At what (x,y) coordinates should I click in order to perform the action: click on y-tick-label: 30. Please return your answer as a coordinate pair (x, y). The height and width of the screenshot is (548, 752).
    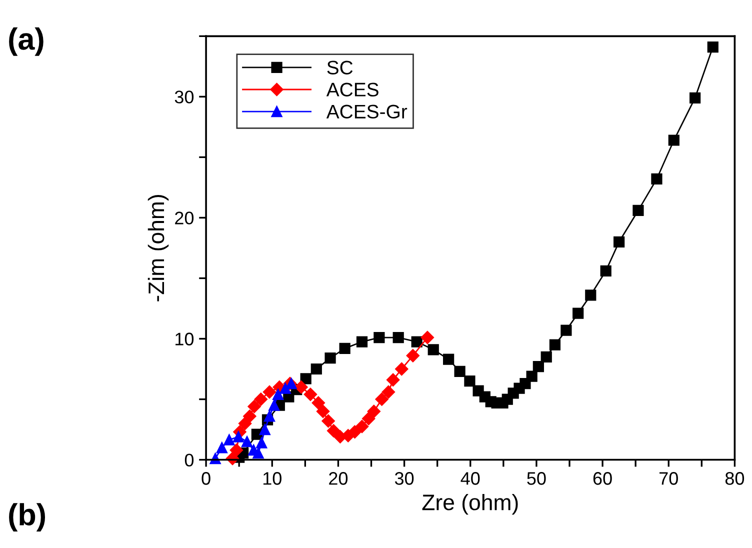
    Looking at the image, I should click on (184, 97).